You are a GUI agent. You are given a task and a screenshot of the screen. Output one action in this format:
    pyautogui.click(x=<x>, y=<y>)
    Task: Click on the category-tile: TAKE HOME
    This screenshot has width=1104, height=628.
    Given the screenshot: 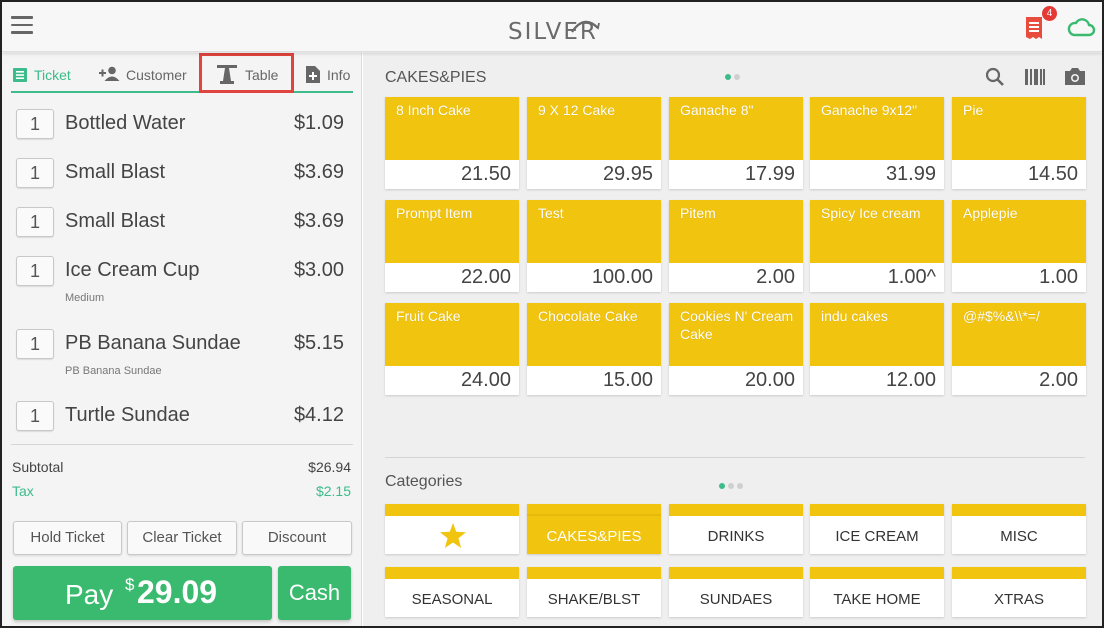 What is the action you would take?
    pyautogui.click(x=877, y=592)
    